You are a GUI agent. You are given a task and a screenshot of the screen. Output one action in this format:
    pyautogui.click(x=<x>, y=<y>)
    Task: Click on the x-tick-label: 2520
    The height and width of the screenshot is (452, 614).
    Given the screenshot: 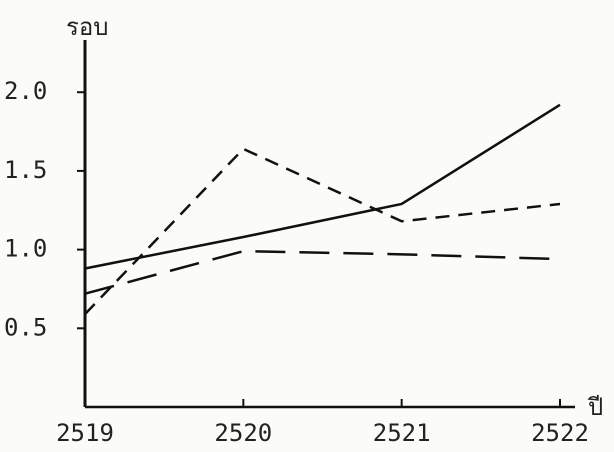 What is the action you would take?
    pyautogui.click(x=243, y=433)
    